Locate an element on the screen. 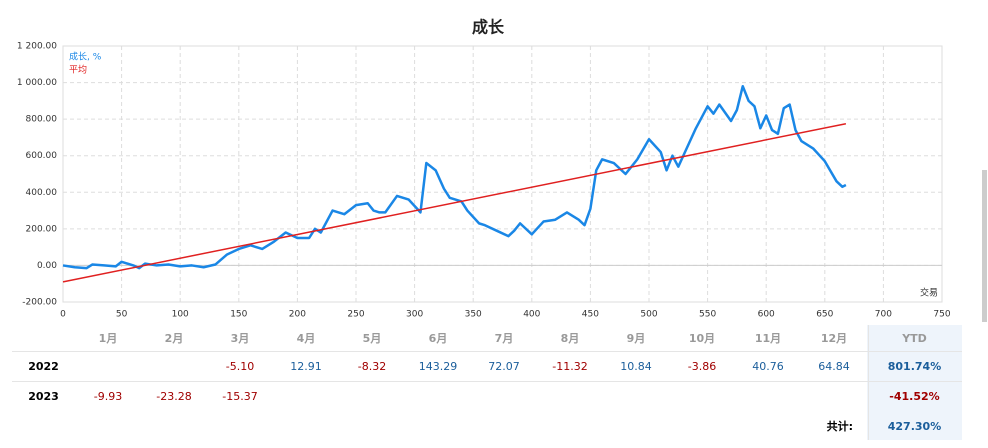 The width and height of the screenshot is (988, 448). table-cell: -5.10 is located at coordinates (240, 366).